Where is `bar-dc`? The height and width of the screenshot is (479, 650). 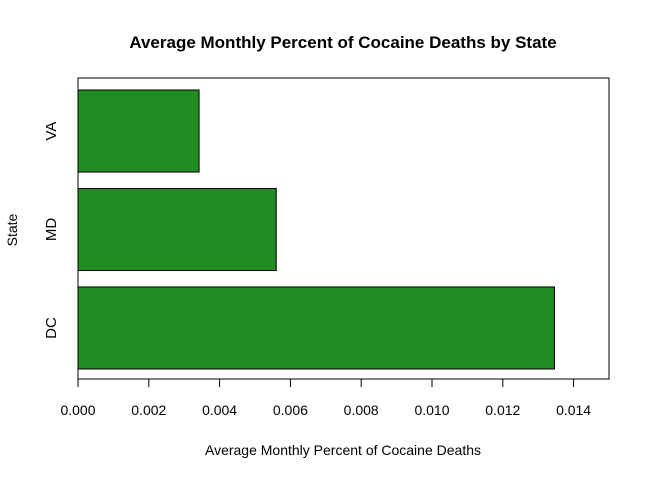
bar-dc is located at coordinates (316, 328).